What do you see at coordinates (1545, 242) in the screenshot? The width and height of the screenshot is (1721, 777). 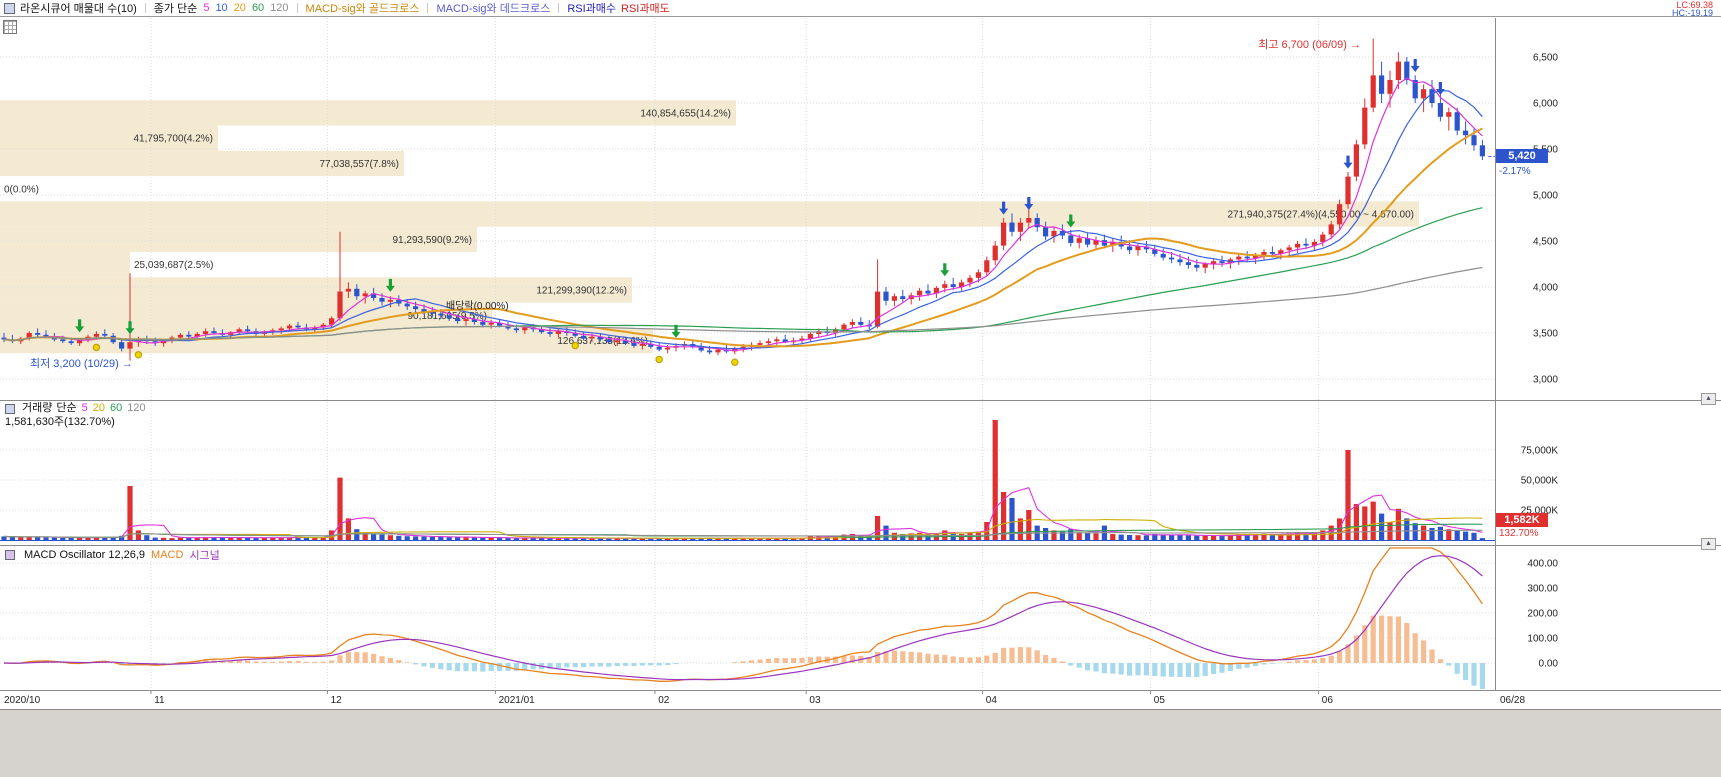 I see `svg-text: 4,500` at bounding box center [1545, 242].